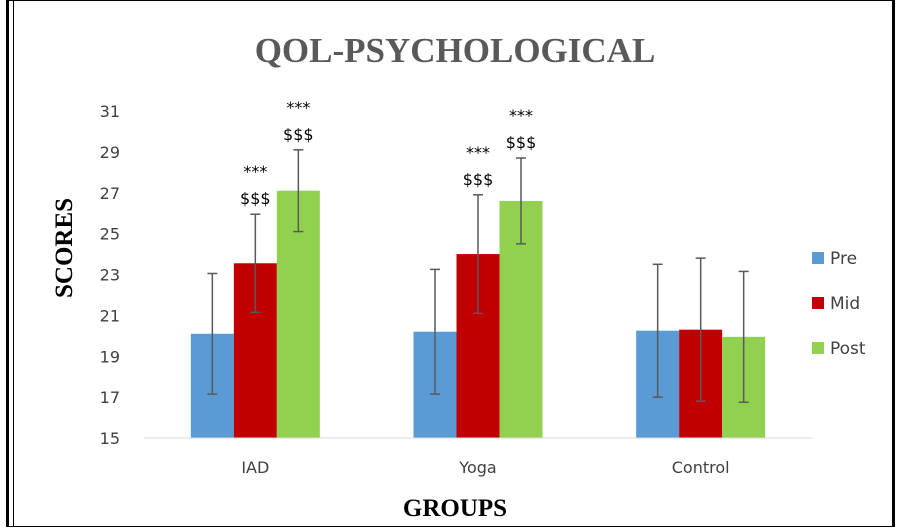 The width and height of the screenshot is (899, 529). I want to click on legend-label-mid: Mid, so click(845, 304).